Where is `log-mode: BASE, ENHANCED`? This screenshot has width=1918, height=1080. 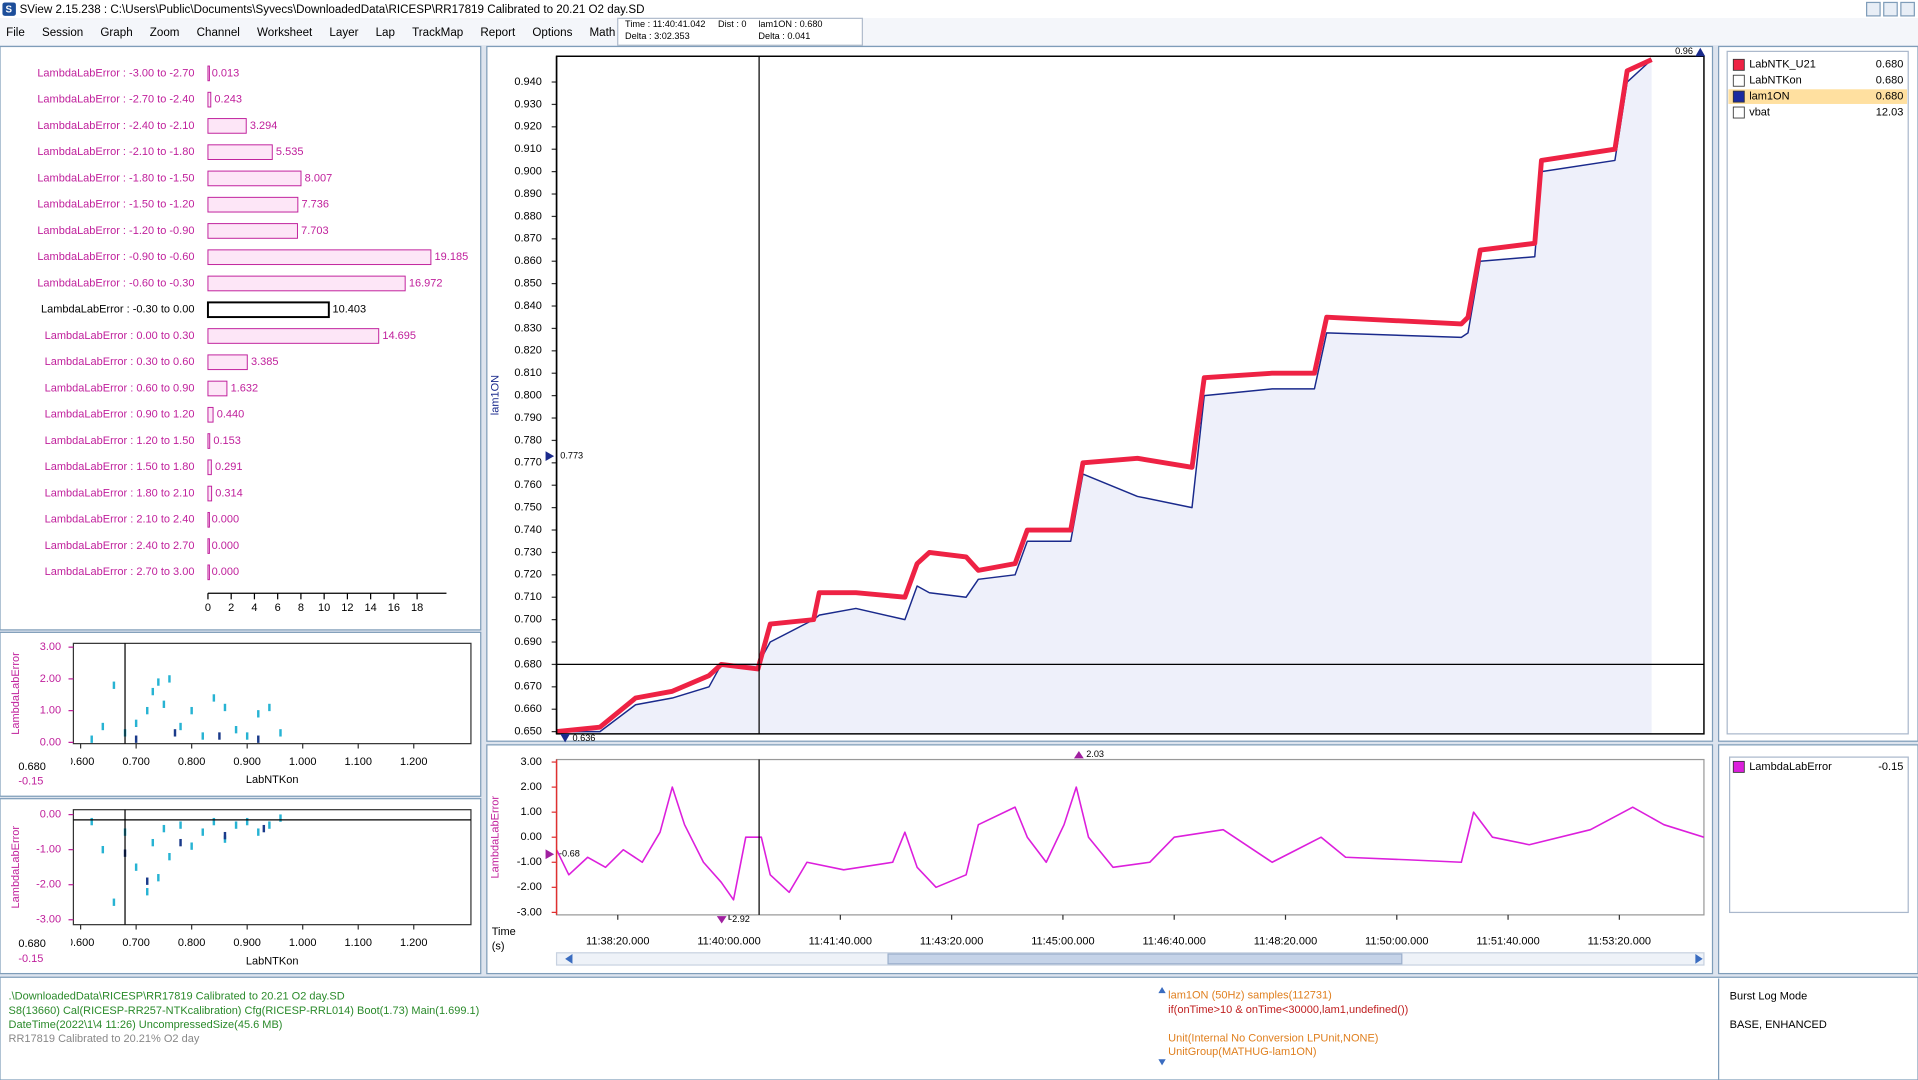 log-mode: BASE, ENHANCED is located at coordinates (1778, 1025).